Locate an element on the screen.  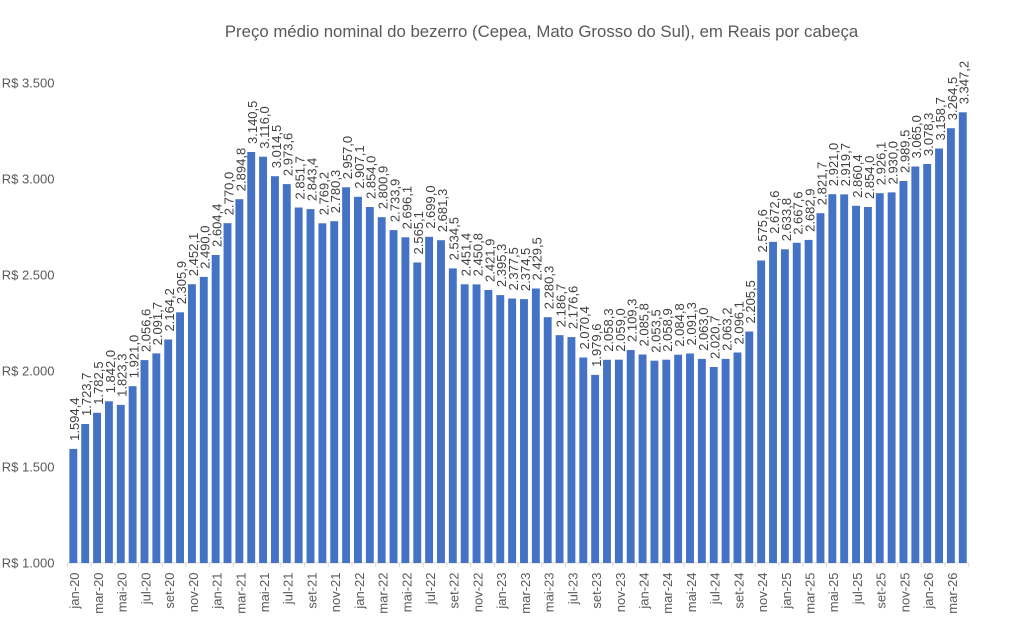
svg-text: 2.053,5 is located at coordinates (655, 330).